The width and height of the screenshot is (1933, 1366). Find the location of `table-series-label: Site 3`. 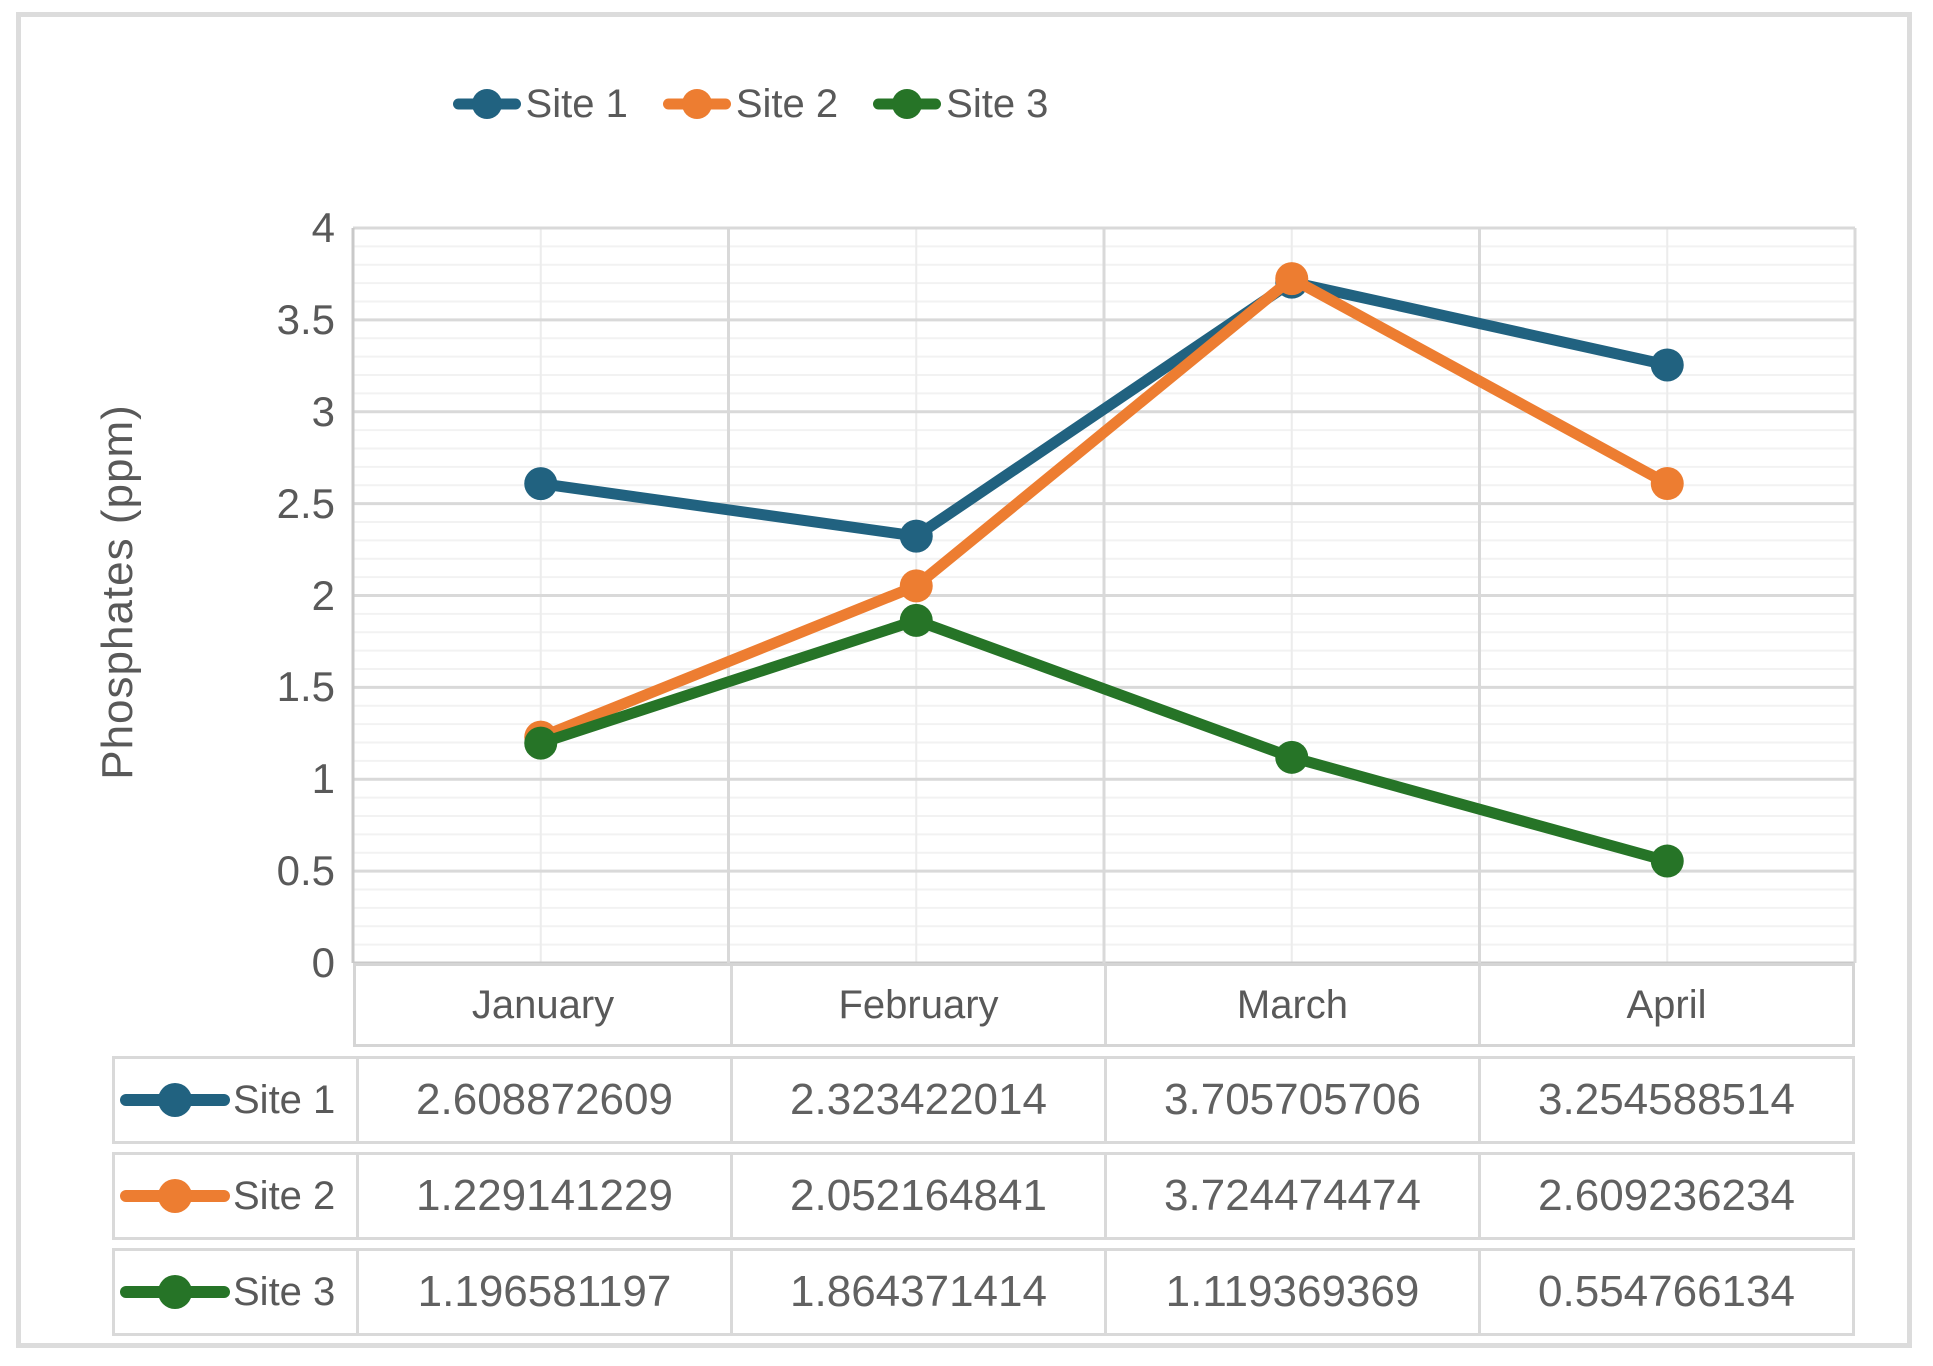

table-series-label: Site 3 is located at coordinates (284, 1291).